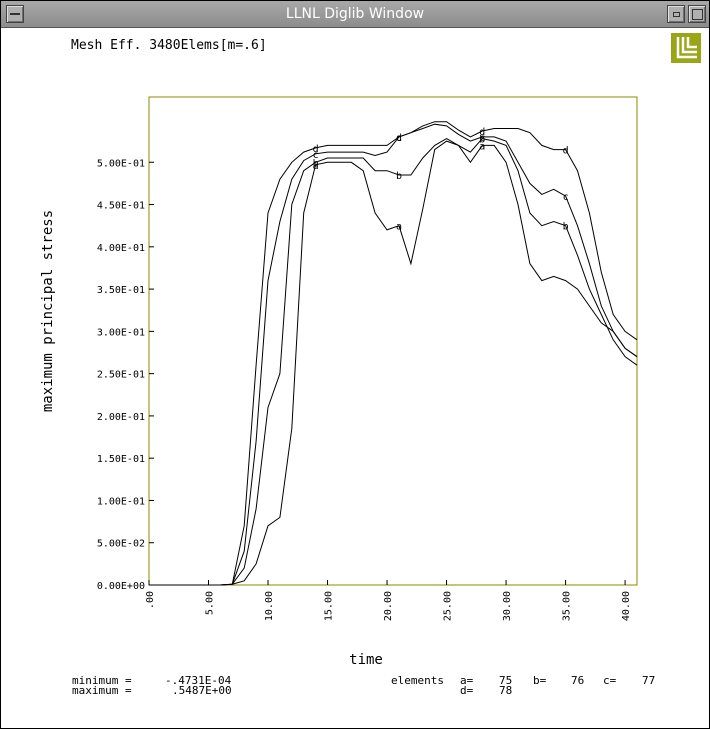  I want to click on y-tick-label: 5.00E-02, so click(121, 544).